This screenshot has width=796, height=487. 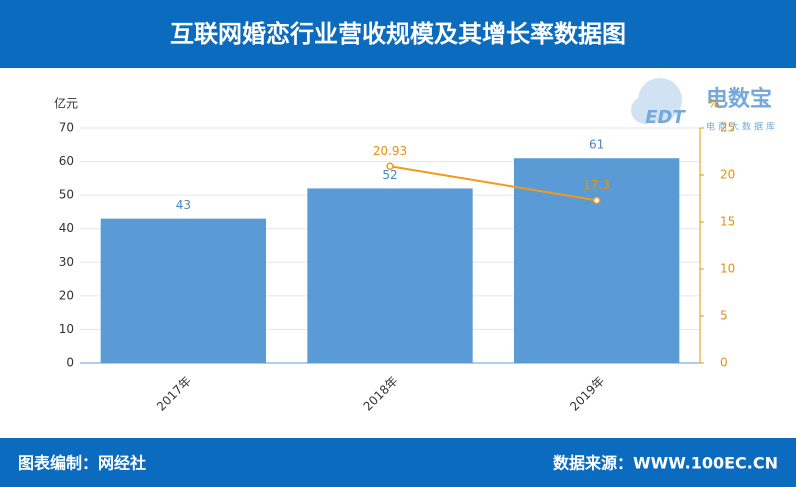 I want to click on bar-value-label: 52, so click(x=389, y=175).